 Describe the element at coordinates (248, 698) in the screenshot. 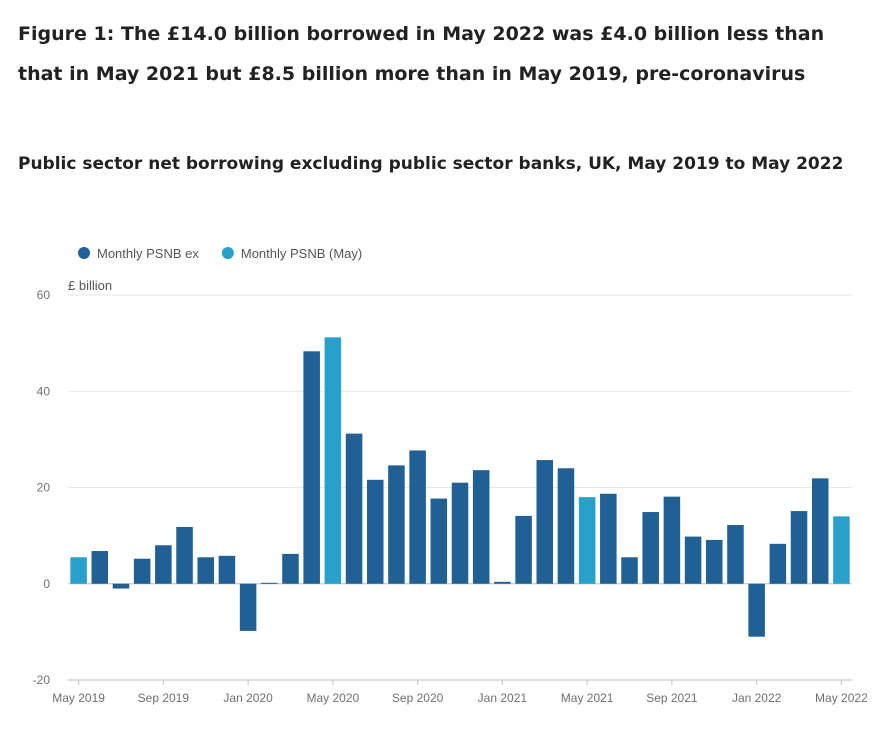

I see `x-tick-label: Jan 2020` at that location.